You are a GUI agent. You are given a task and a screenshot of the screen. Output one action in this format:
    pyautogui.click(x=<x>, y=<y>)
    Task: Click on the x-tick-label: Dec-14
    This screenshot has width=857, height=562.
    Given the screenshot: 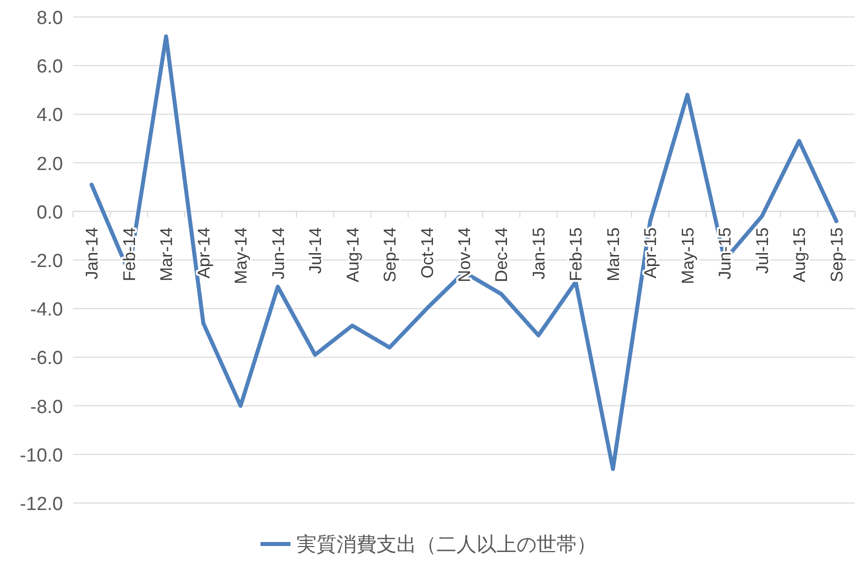 What is the action you would take?
    pyautogui.click(x=502, y=254)
    